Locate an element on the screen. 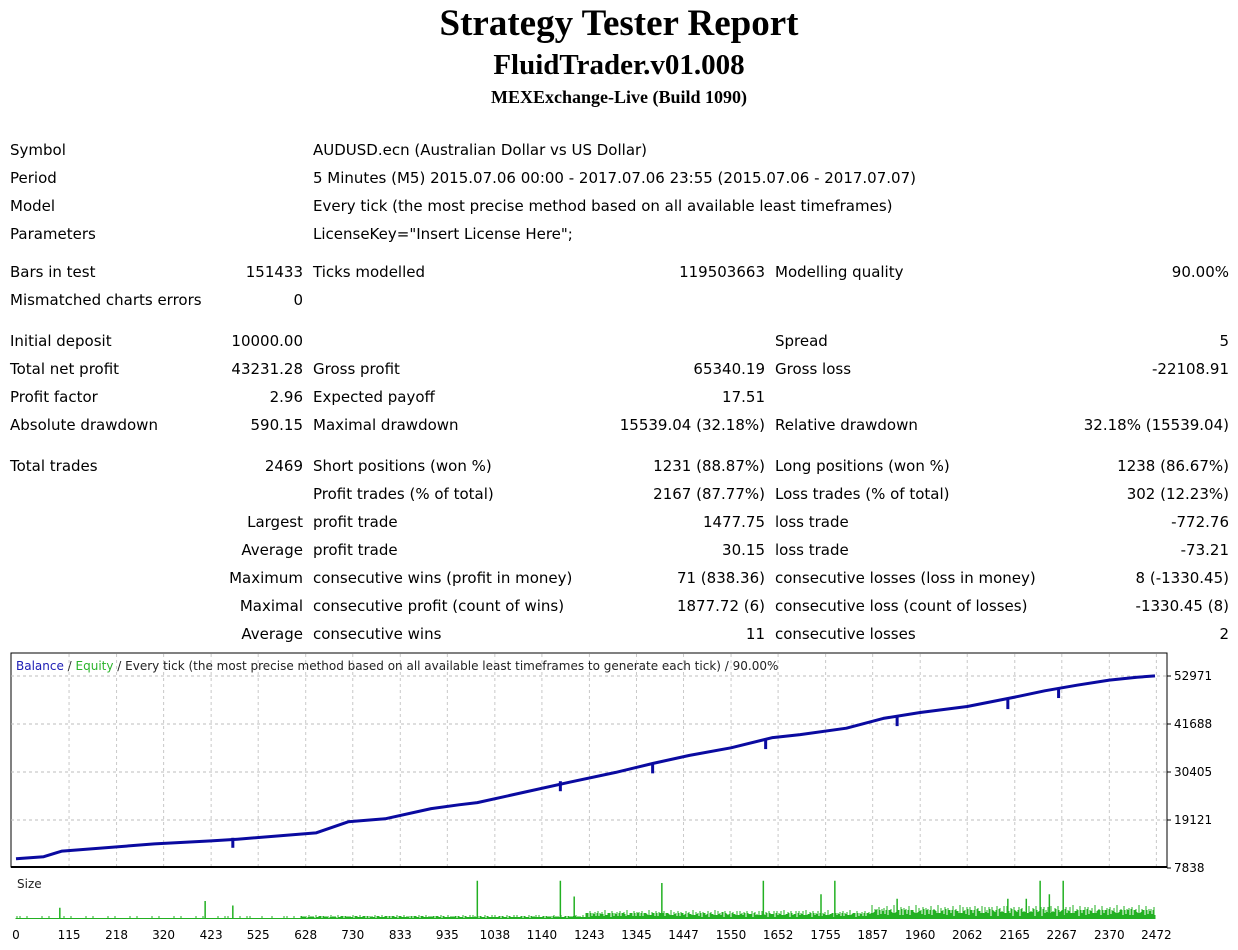 The width and height of the screenshot is (1238, 950). parameters-value: LicenseKey="Insert License Here"; is located at coordinates (443, 234).